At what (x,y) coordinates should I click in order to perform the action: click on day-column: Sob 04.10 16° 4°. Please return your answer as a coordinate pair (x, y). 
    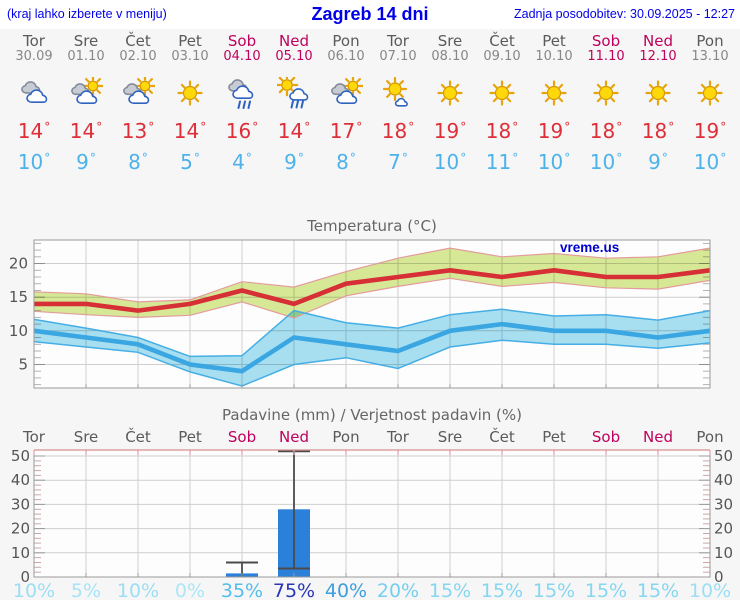
    Looking at the image, I should click on (242, 102).